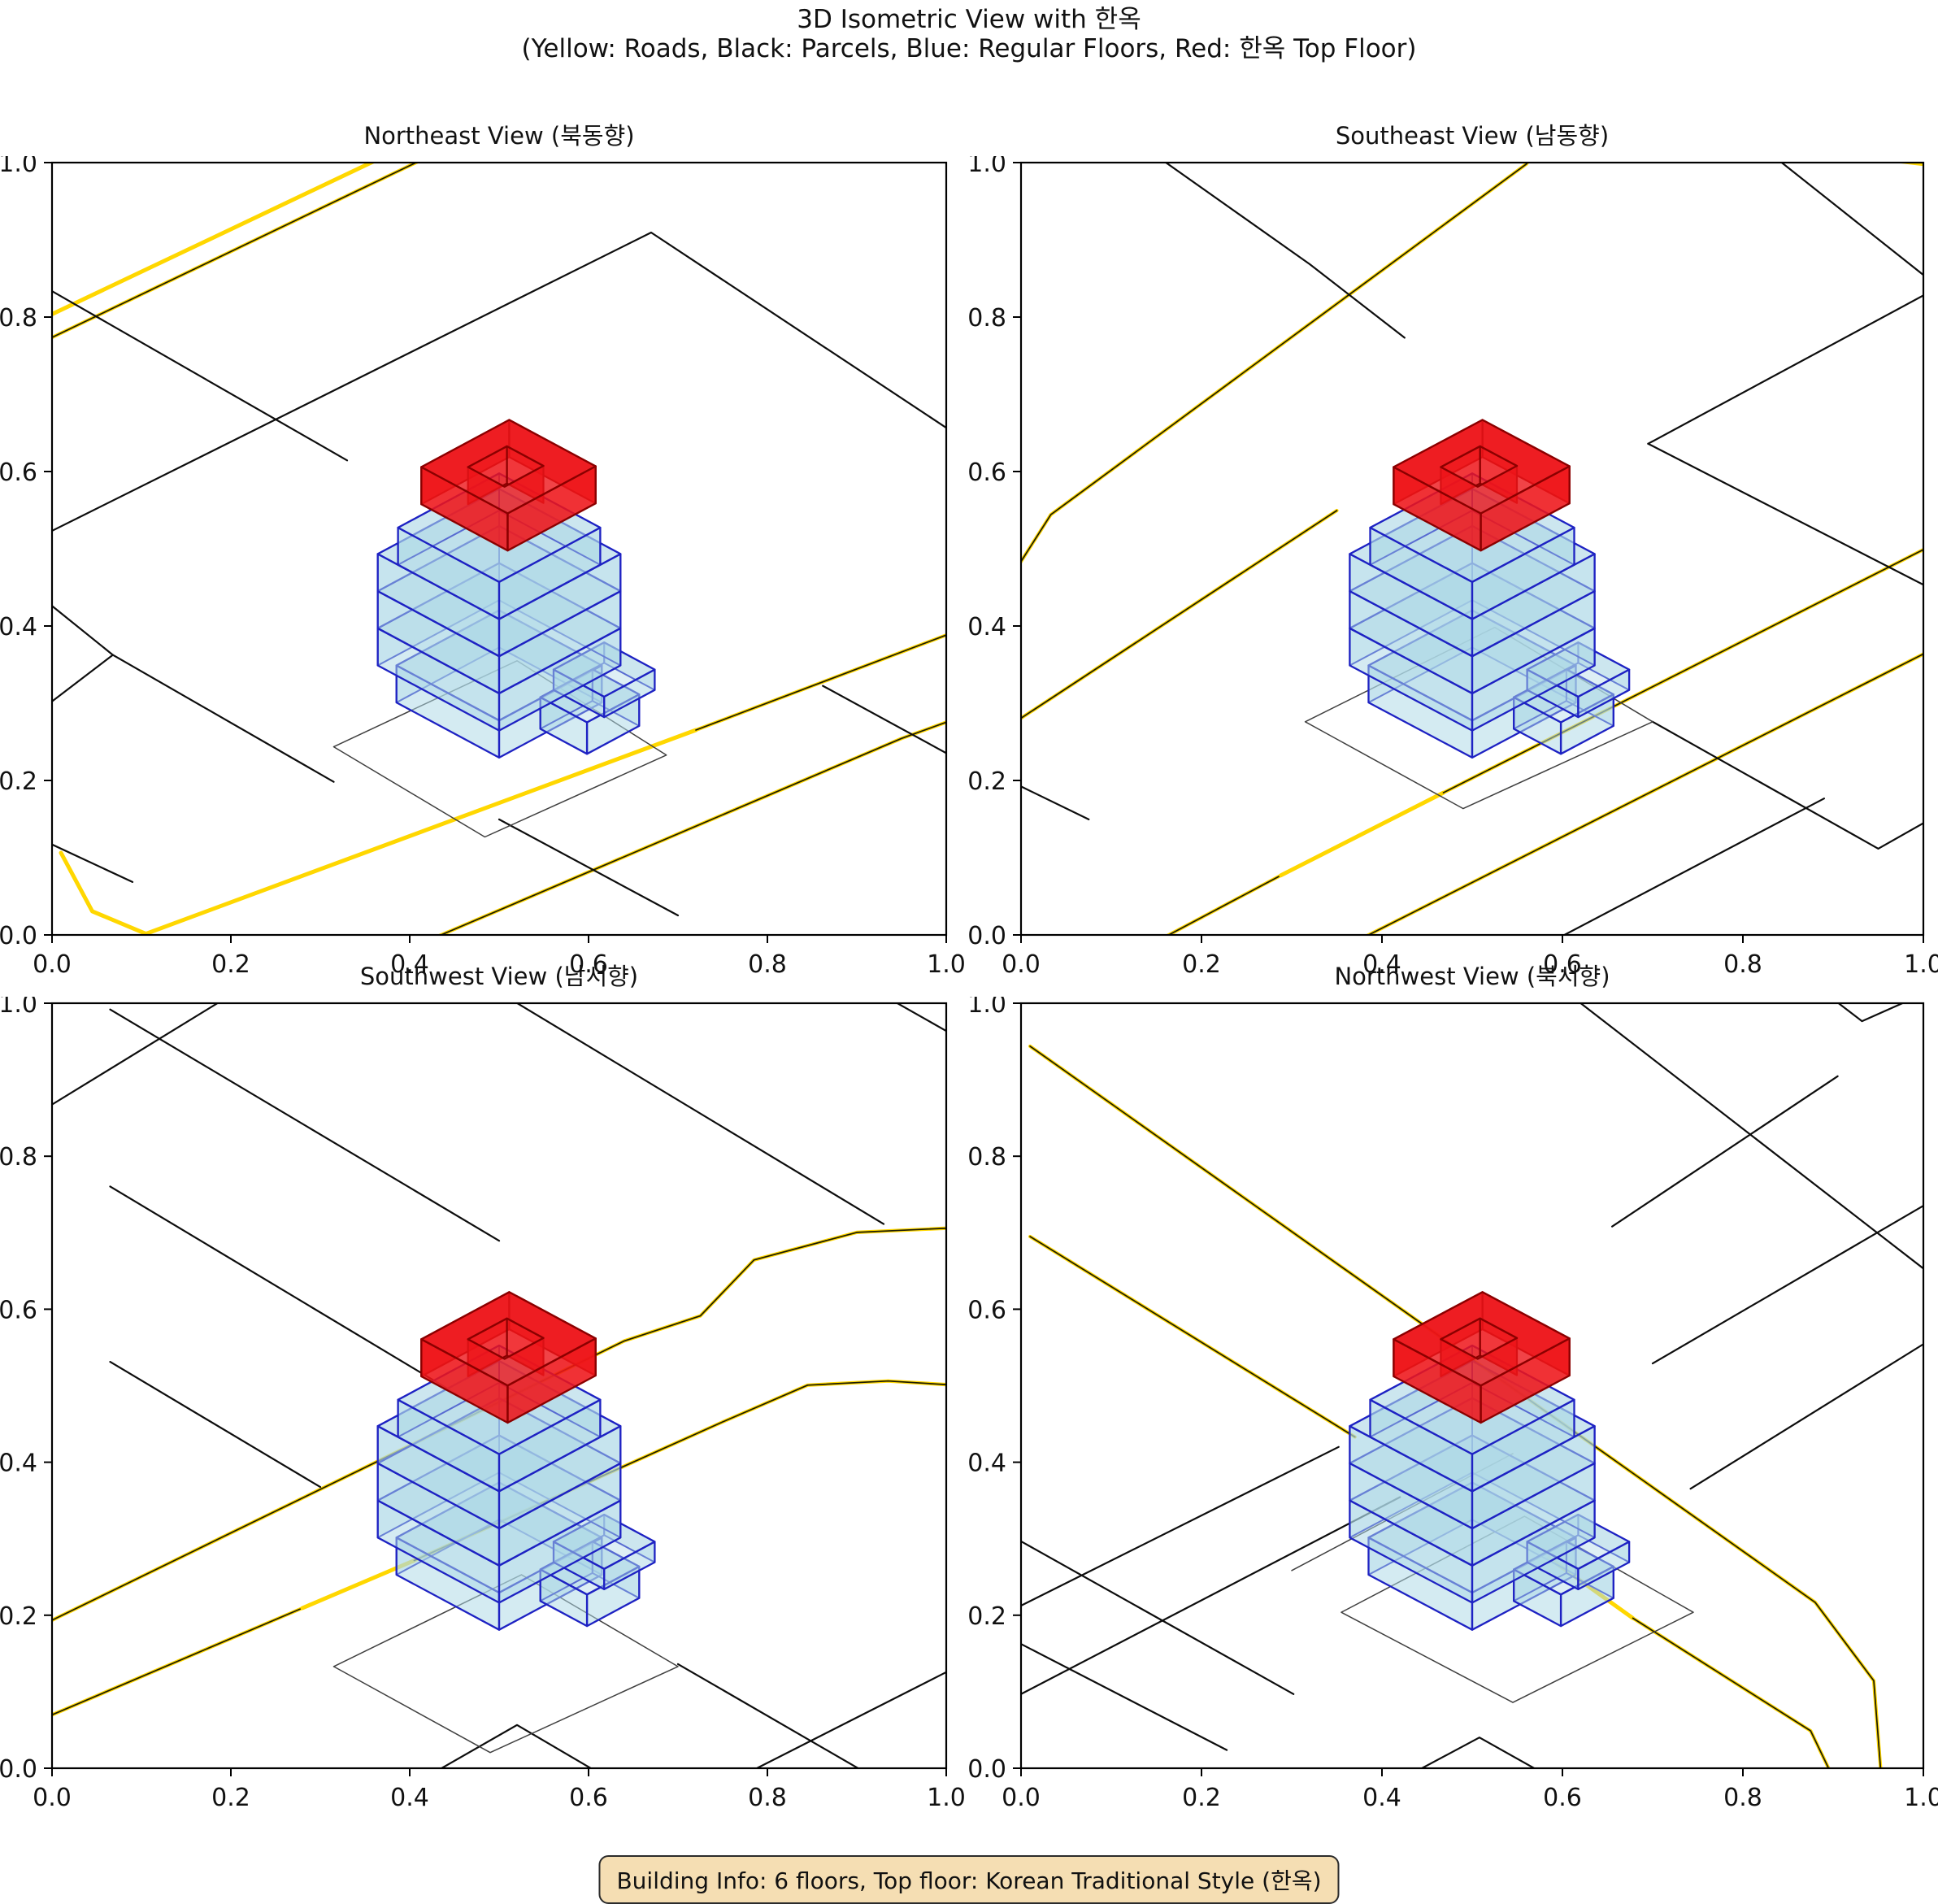  What do you see at coordinates (969, 19) in the screenshot?
I see `figure-title: 3D Isometric View with 한옥` at bounding box center [969, 19].